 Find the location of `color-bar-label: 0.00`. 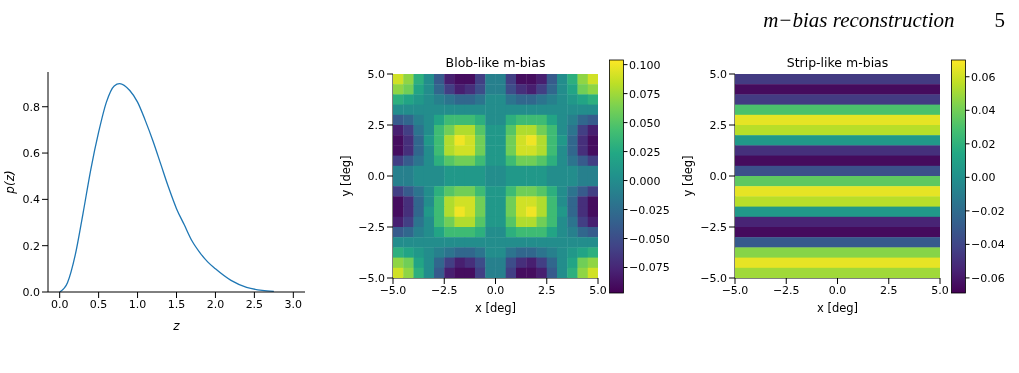

color-bar-label: 0.00 is located at coordinates (983, 178).